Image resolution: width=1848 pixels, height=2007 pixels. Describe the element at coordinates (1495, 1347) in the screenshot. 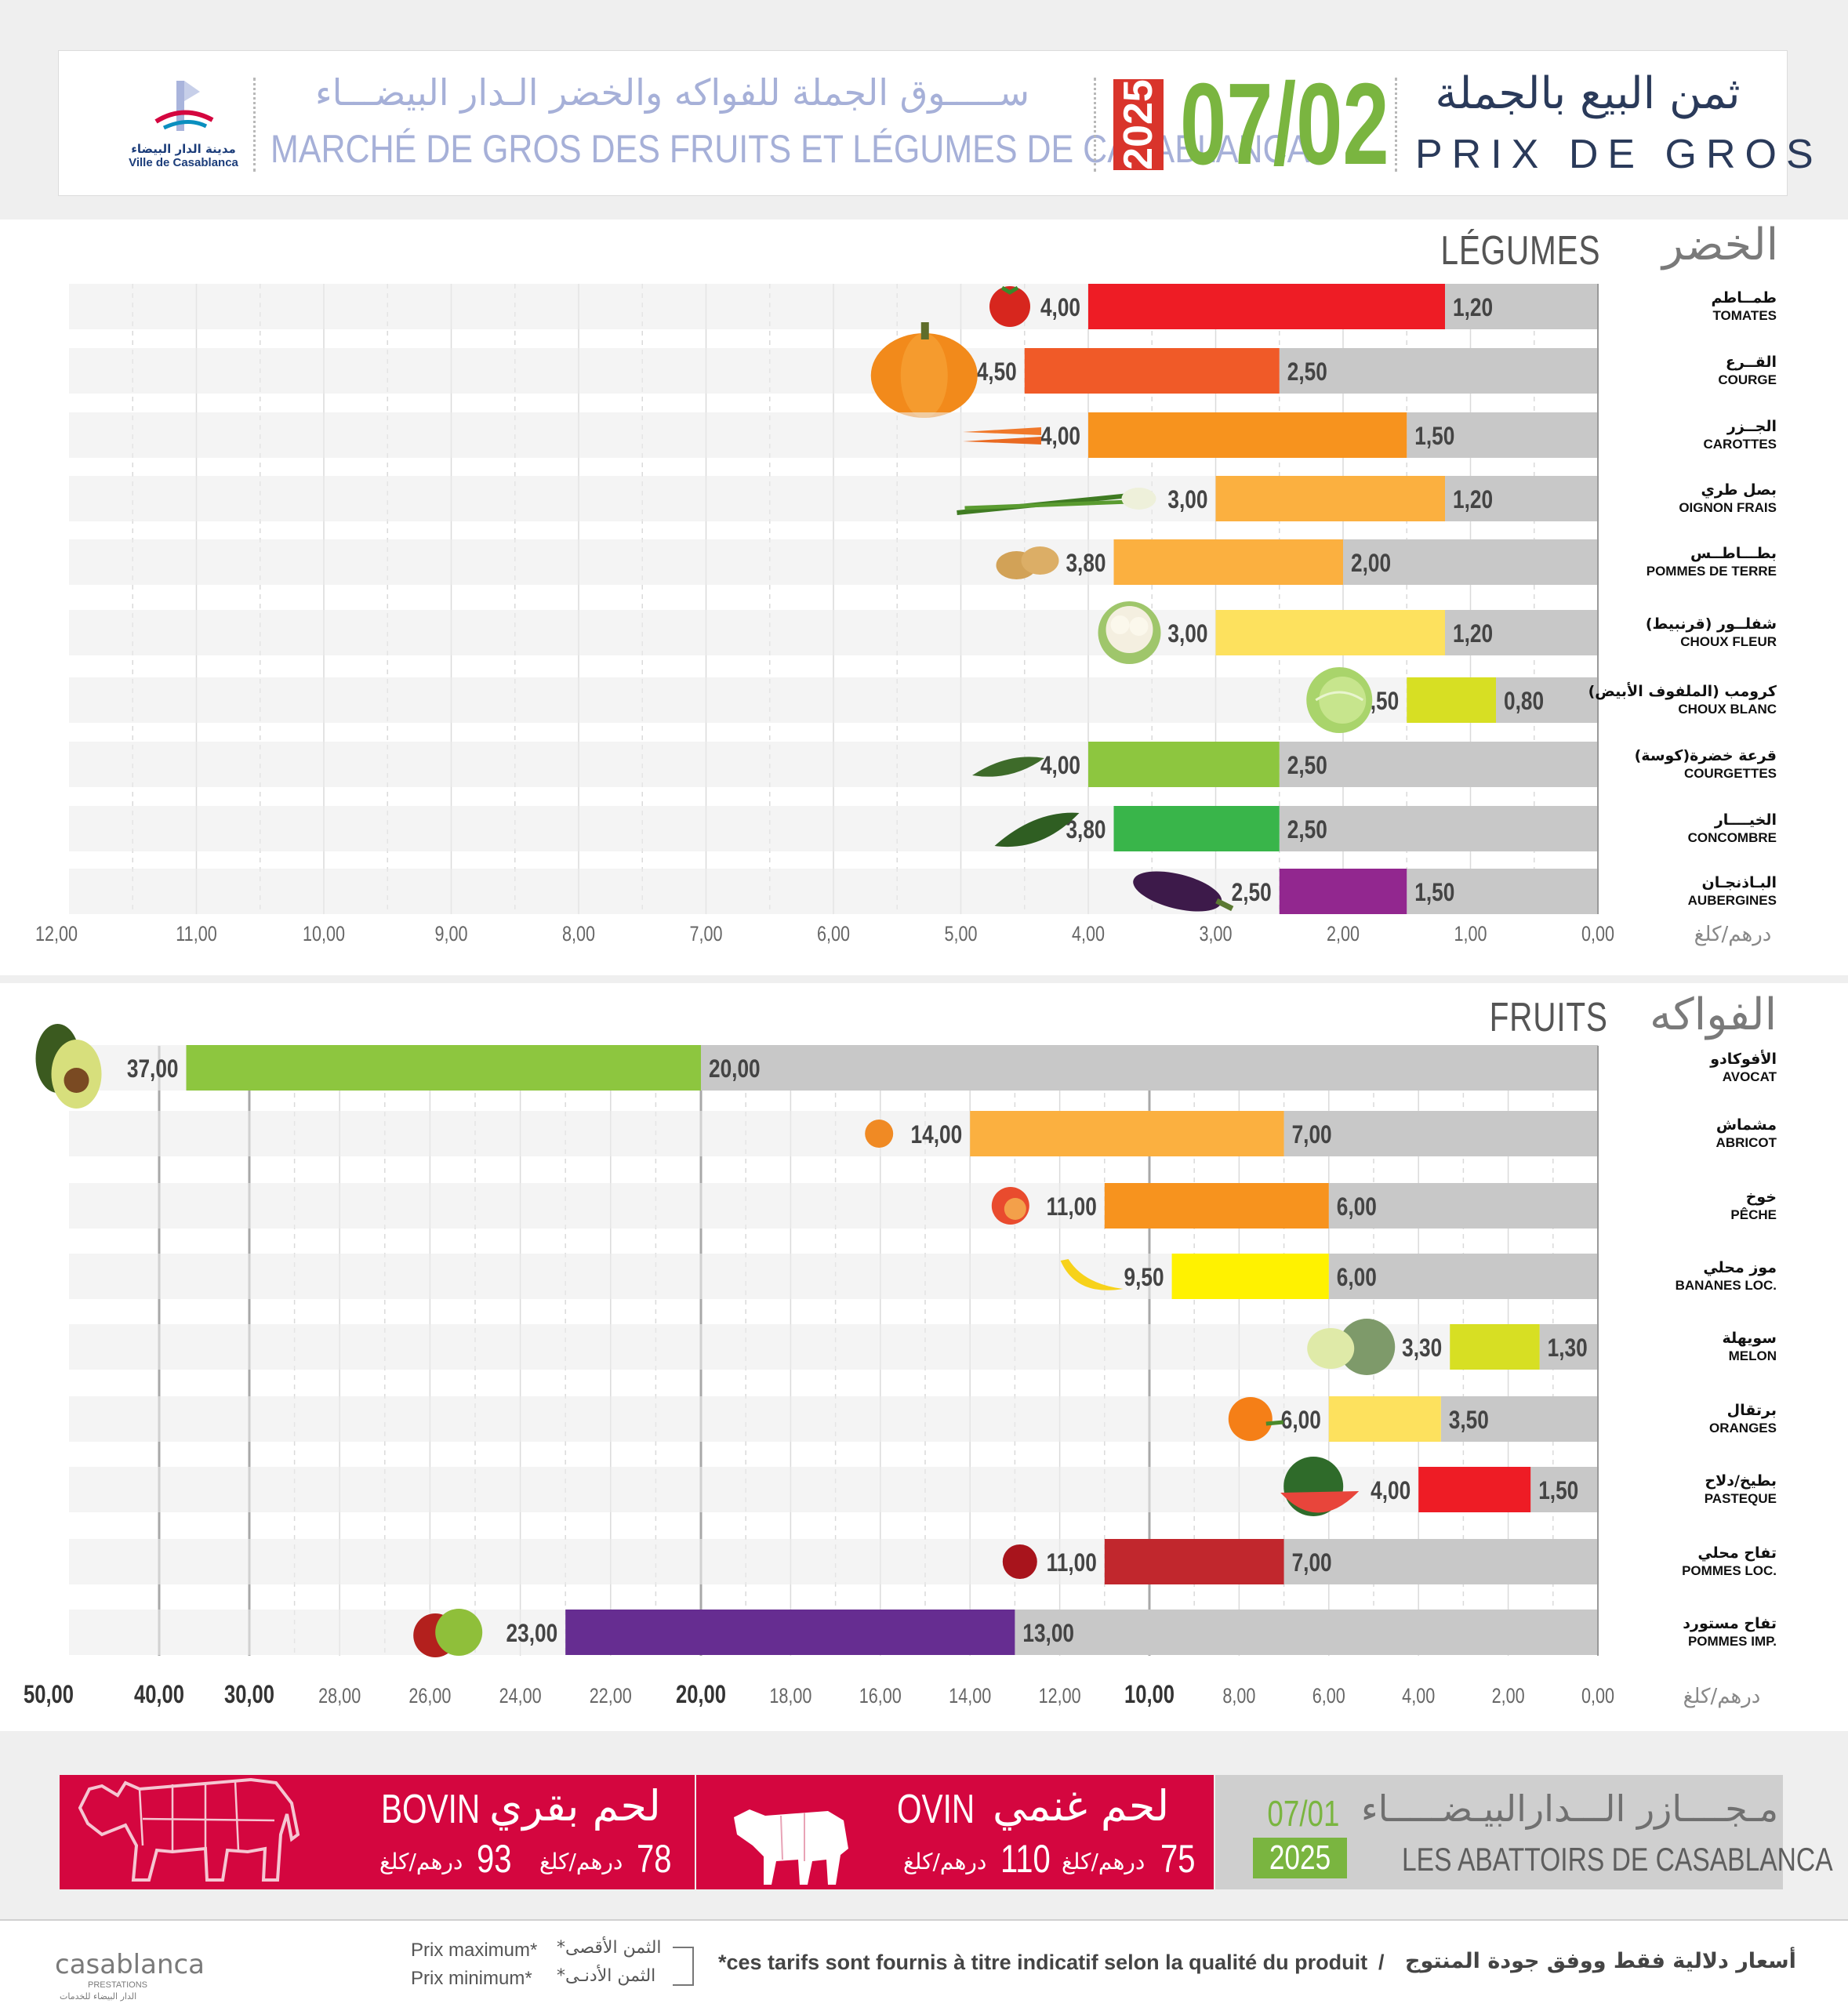

I see `bar-max-melon` at that location.